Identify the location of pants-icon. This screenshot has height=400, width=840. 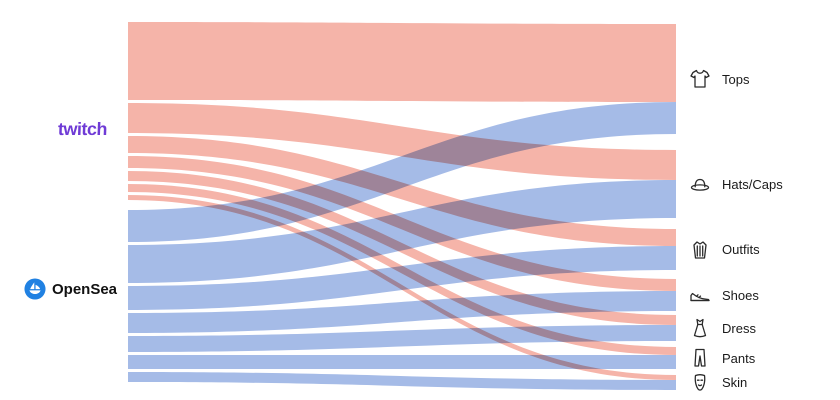
(700, 358).